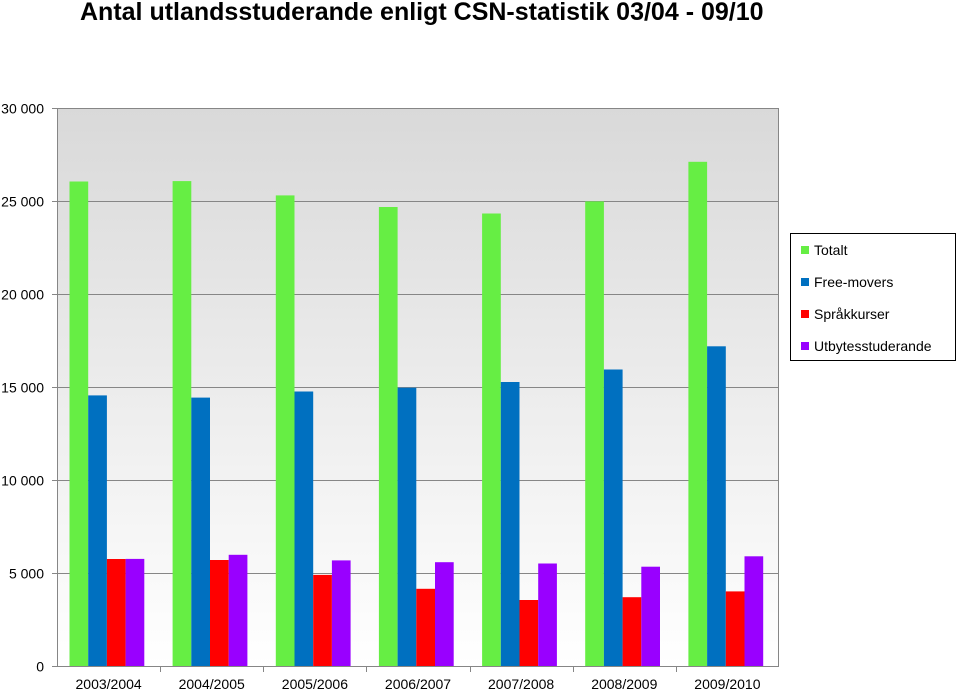 Image resolution: width=960 pixels, height=690 pixels. Describe the element at coordinates (873, 255) in the screenshot. I see `legend-item-totalt: Totalt` at that location.